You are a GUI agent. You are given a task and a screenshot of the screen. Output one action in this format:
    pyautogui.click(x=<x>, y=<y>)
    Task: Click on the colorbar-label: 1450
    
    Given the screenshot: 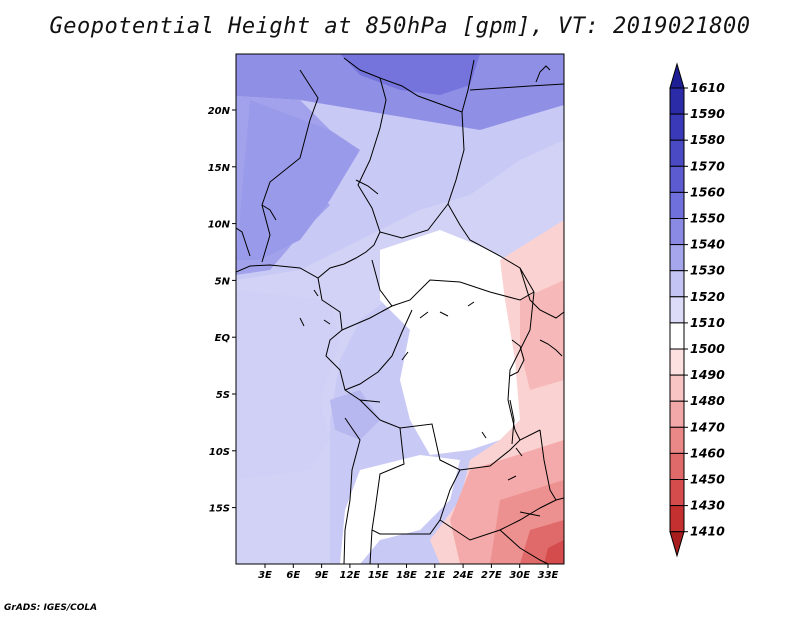 What is the action you would take?
    pyautogui.click(x=707, y=479)
    